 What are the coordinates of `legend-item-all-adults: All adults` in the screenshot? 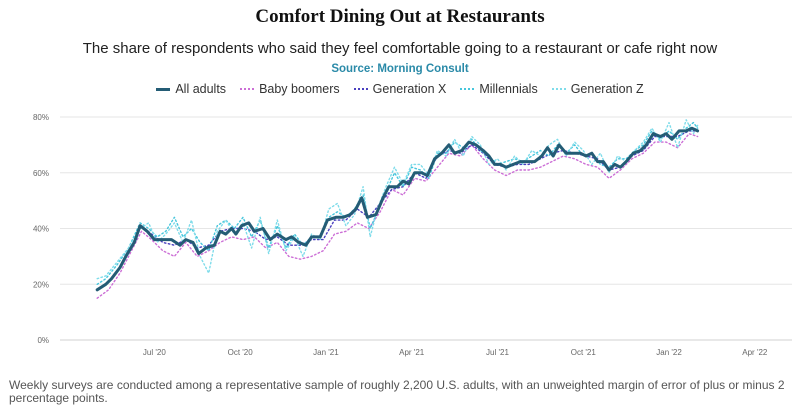 It's located at (191, 89).